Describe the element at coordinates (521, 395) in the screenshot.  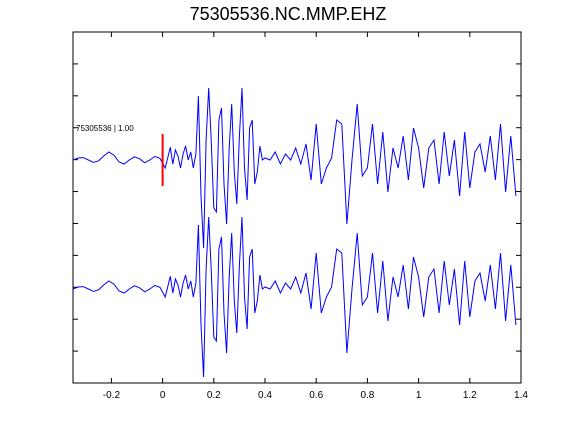
I see `x-tick-label: 1.4` at that location.